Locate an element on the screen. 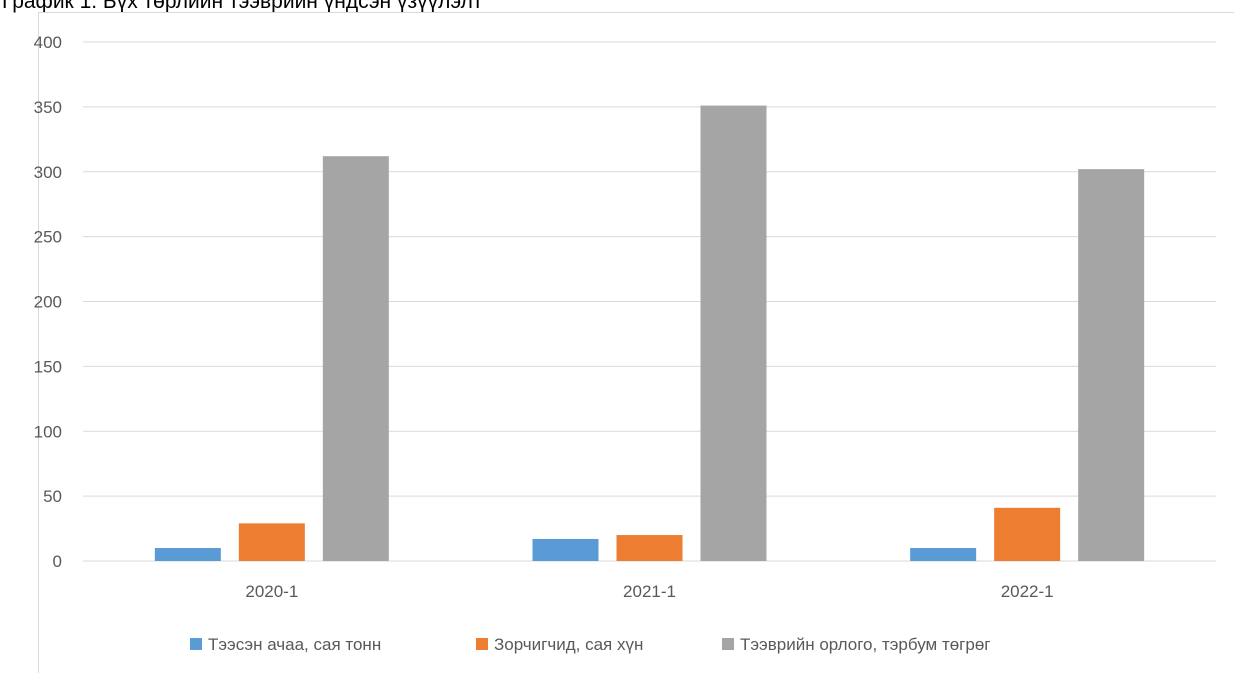  y-tick-label: 250 is located at coordinates (48, 237).